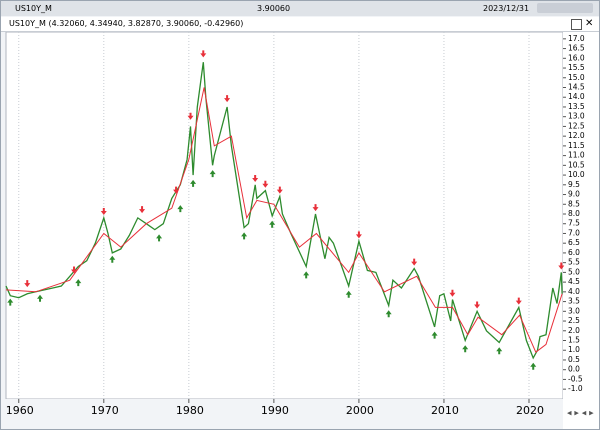  I want to click on y-tick-label: 17.0, so click(576, 38).